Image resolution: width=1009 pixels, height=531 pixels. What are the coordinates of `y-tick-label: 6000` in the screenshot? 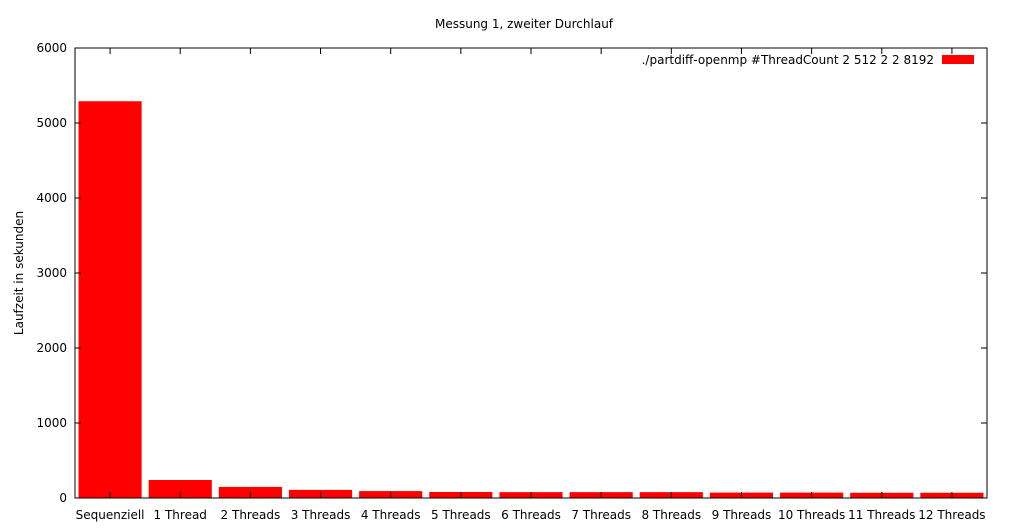 It's located at (51, 48).